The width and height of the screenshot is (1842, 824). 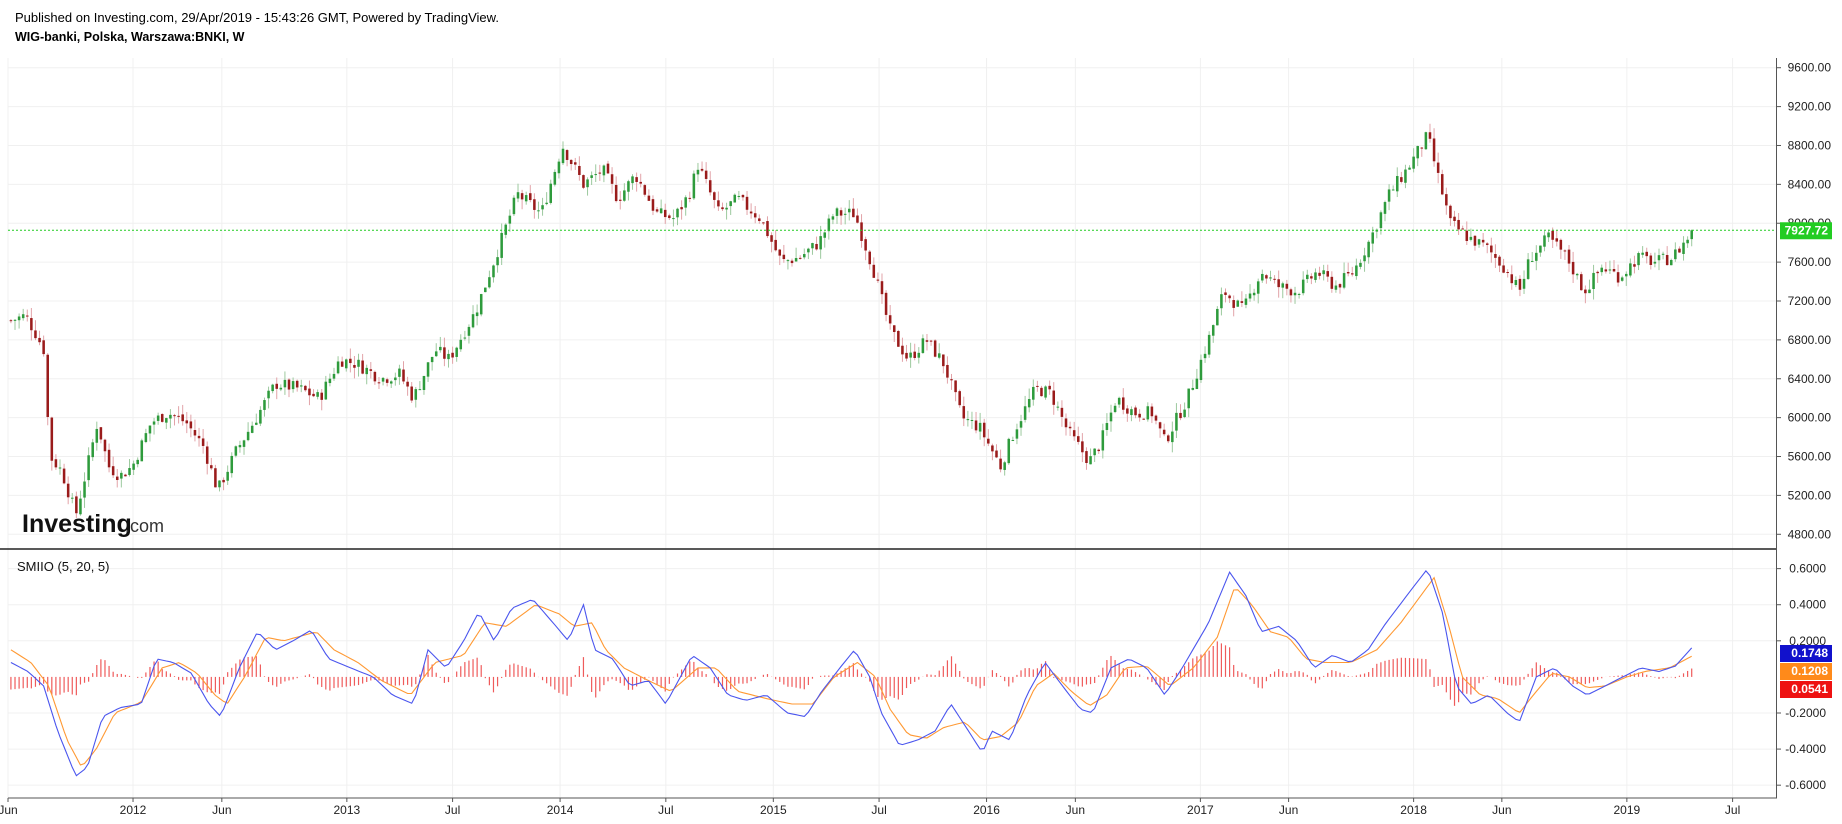 What do you see at coordinates (1810, 68) in the screenshot?
I see `price-tick-label: 9600.00` at bounding box center [1810, 68].